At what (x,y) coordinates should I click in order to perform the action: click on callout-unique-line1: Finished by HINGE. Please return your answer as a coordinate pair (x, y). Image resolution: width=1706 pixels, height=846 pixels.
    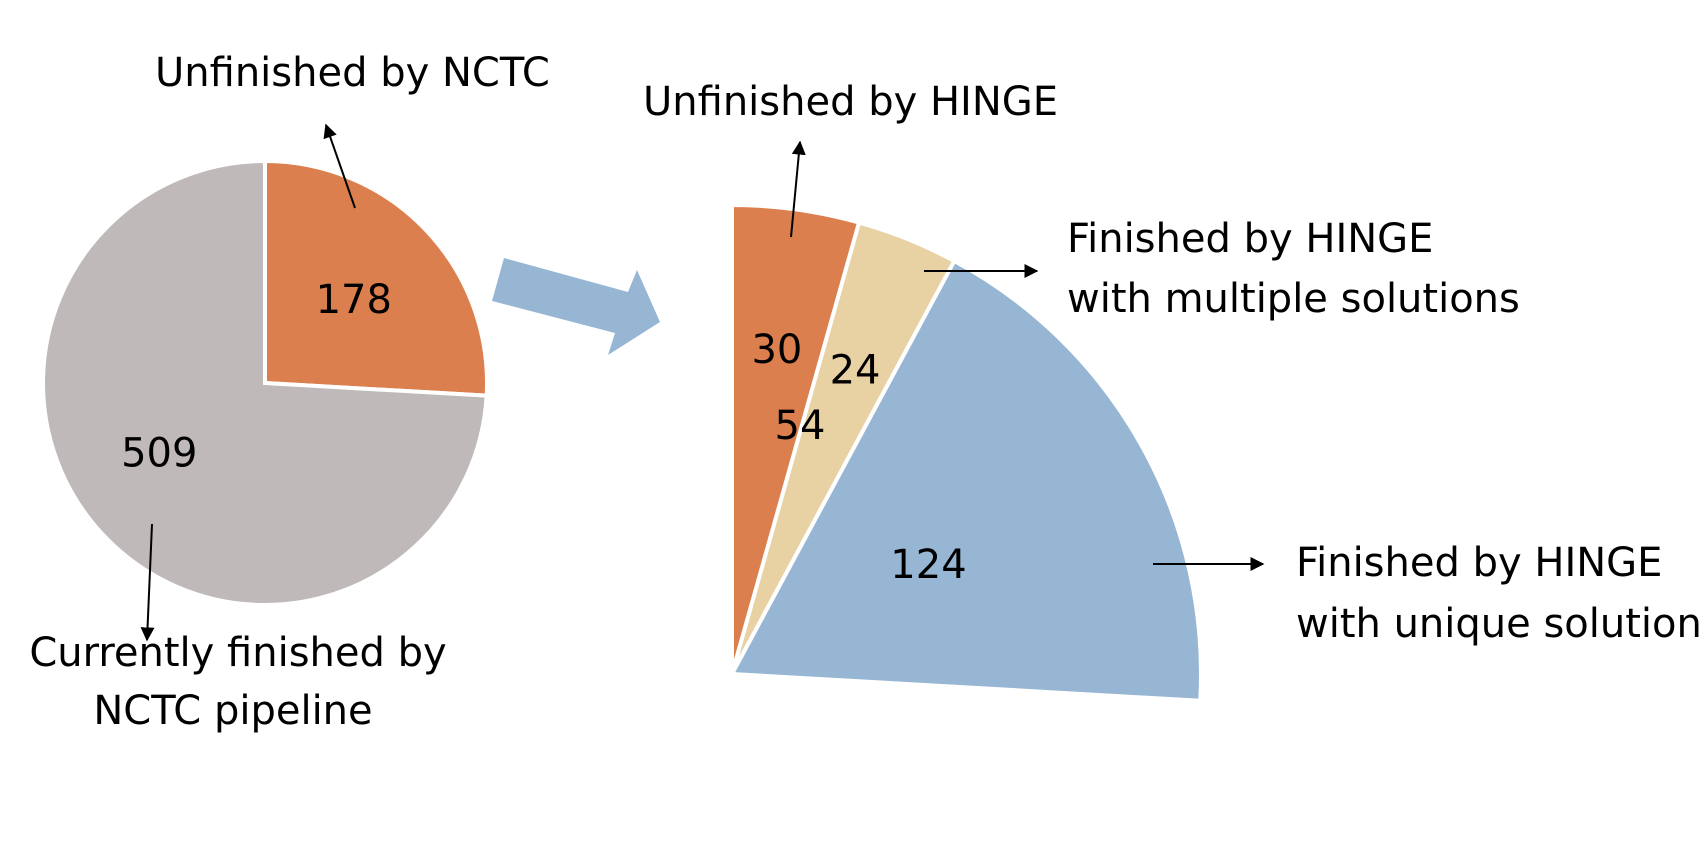
    Looking at the image, I should click on (1479, 563).